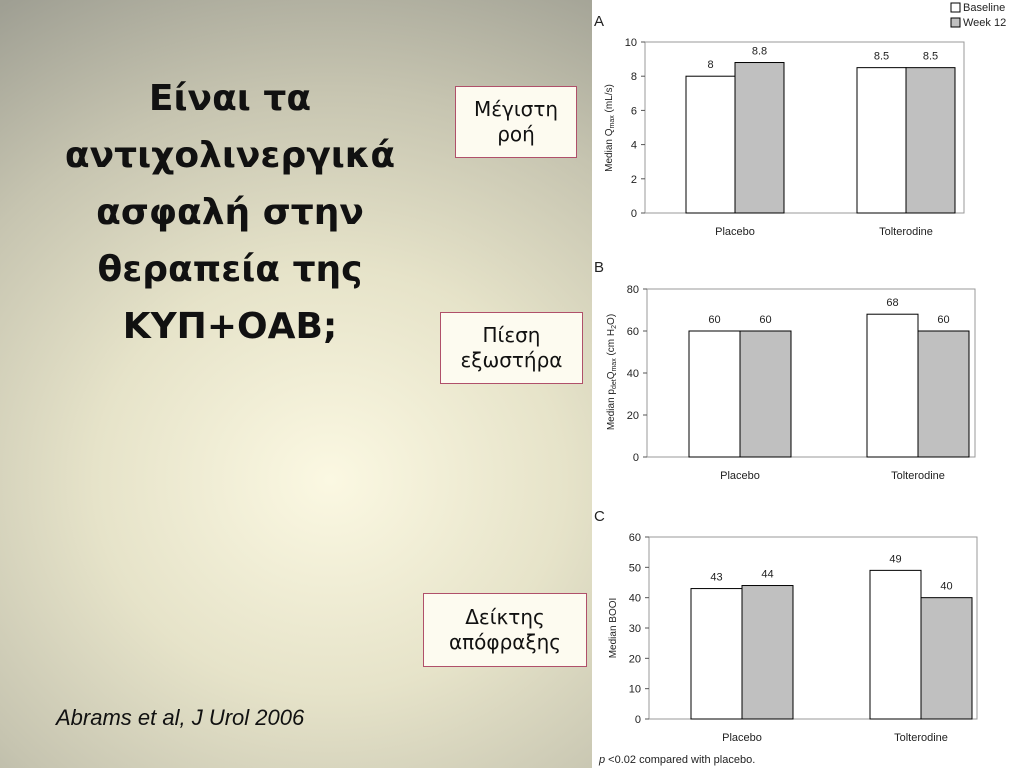 The image size is (1024, 768). I want to click on panel-a-category-label-placebo: Placebo, so click(735, 232).